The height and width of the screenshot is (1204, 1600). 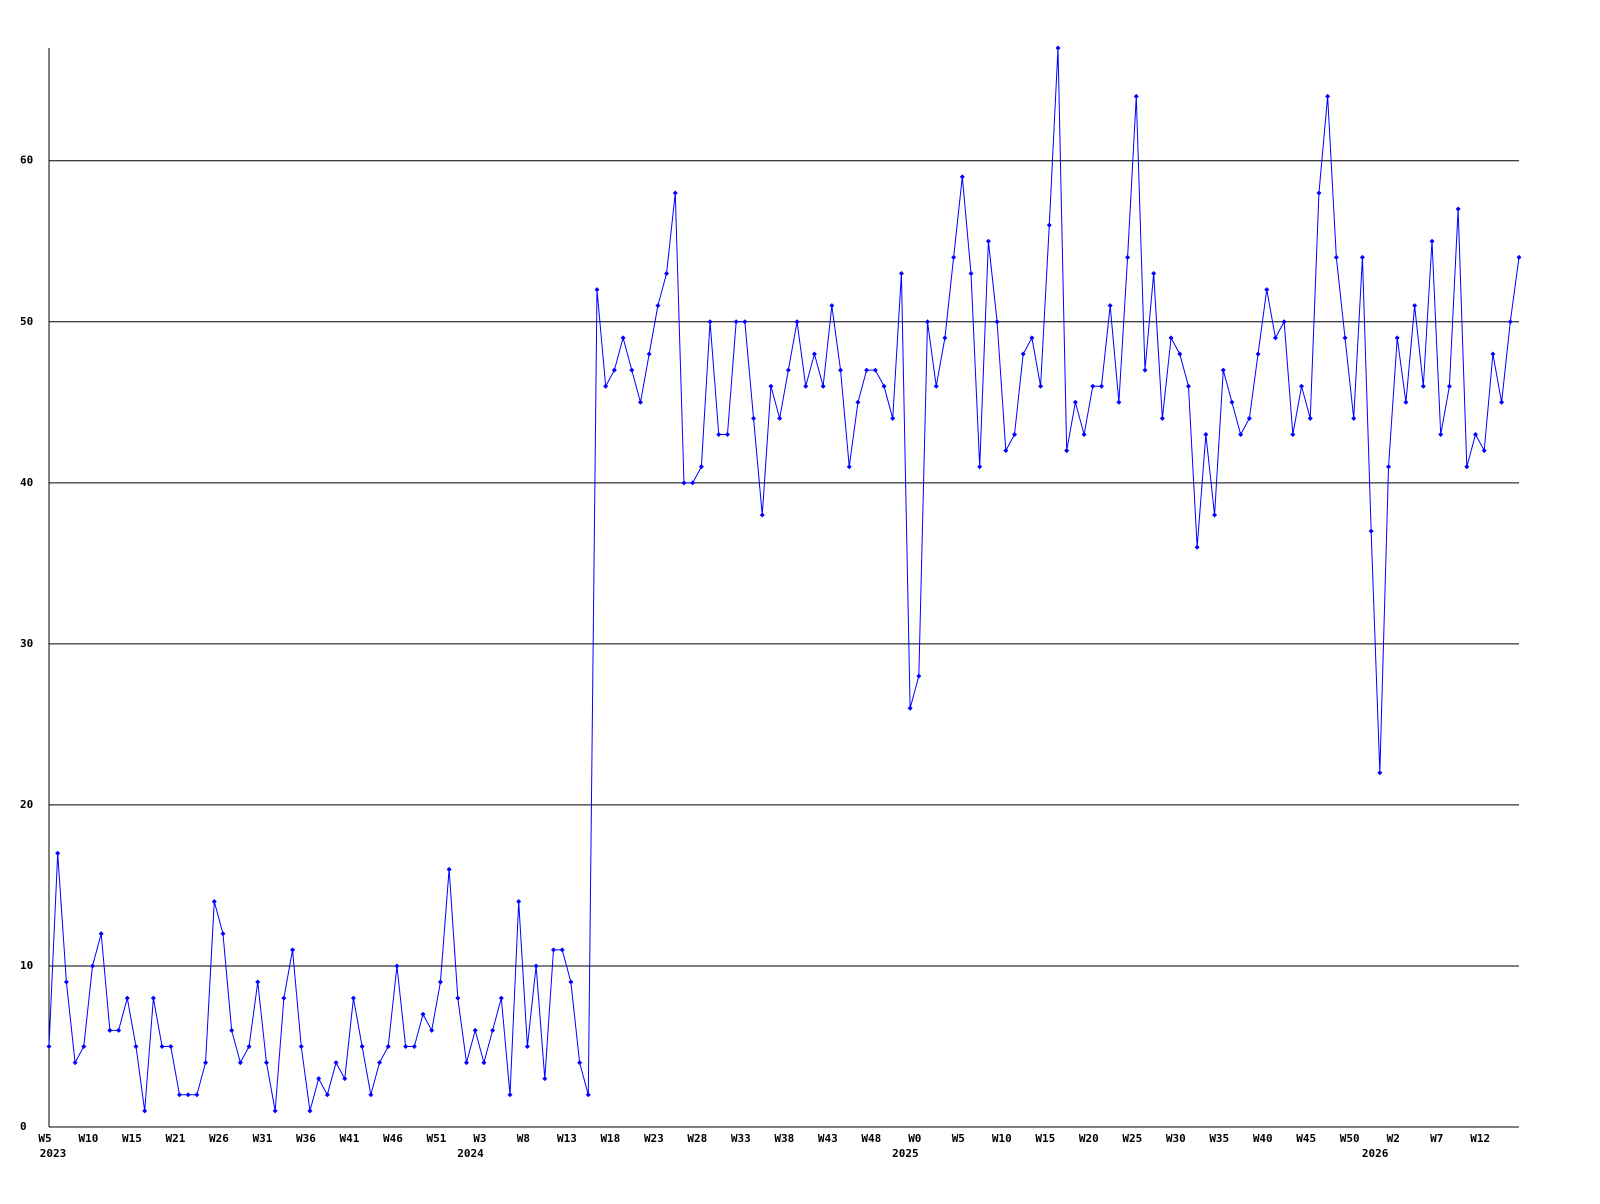 What do you see at coordinates (741, 1138) in the screenshot?
I see `x-tick-label: W33` at bounding box center [741, 1138].